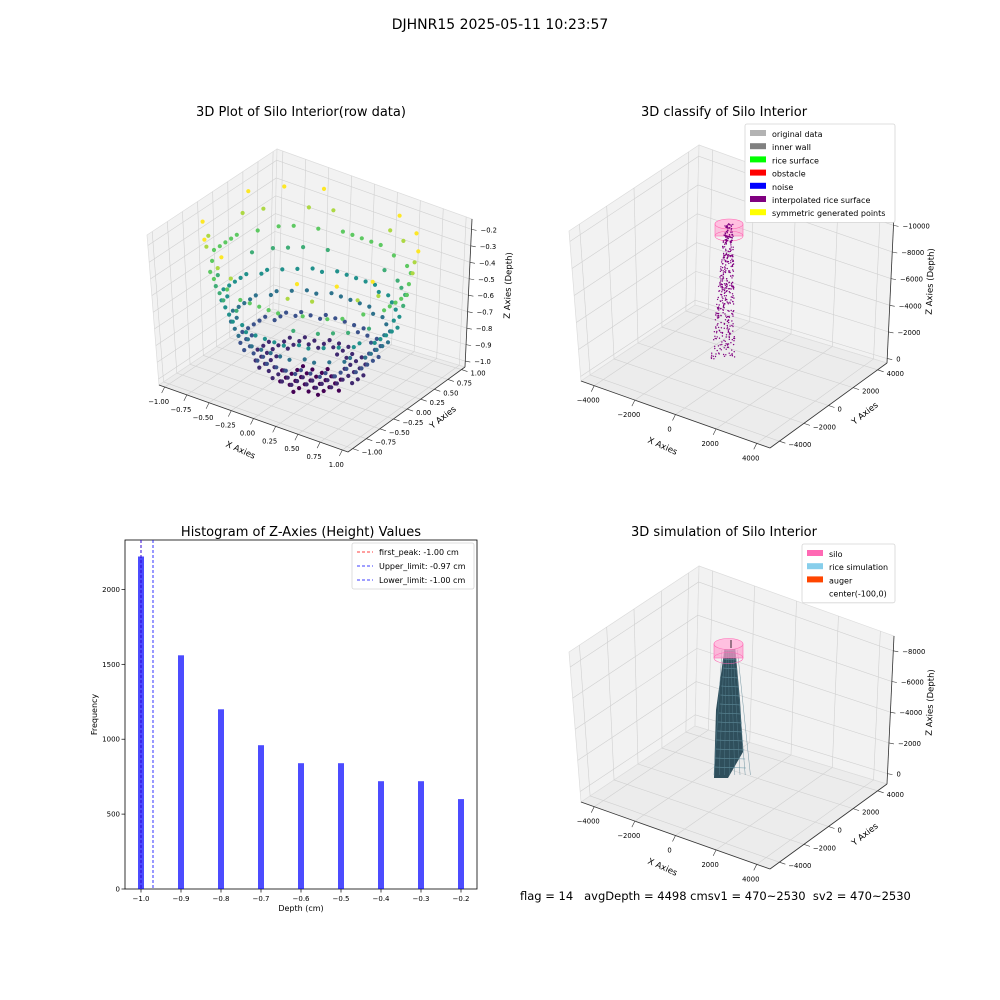  Describe the element at coordinates (728, 644) in the screenshot. I see `silo-top` at that location.